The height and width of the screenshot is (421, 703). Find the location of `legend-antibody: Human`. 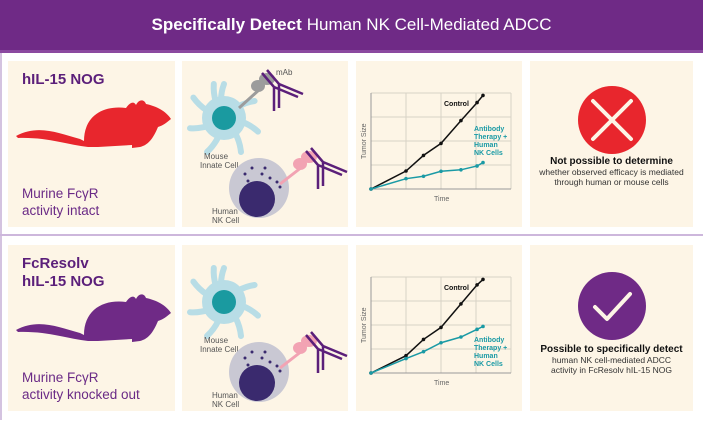

legend-antibody: Human is located at coordinates (486, 356).